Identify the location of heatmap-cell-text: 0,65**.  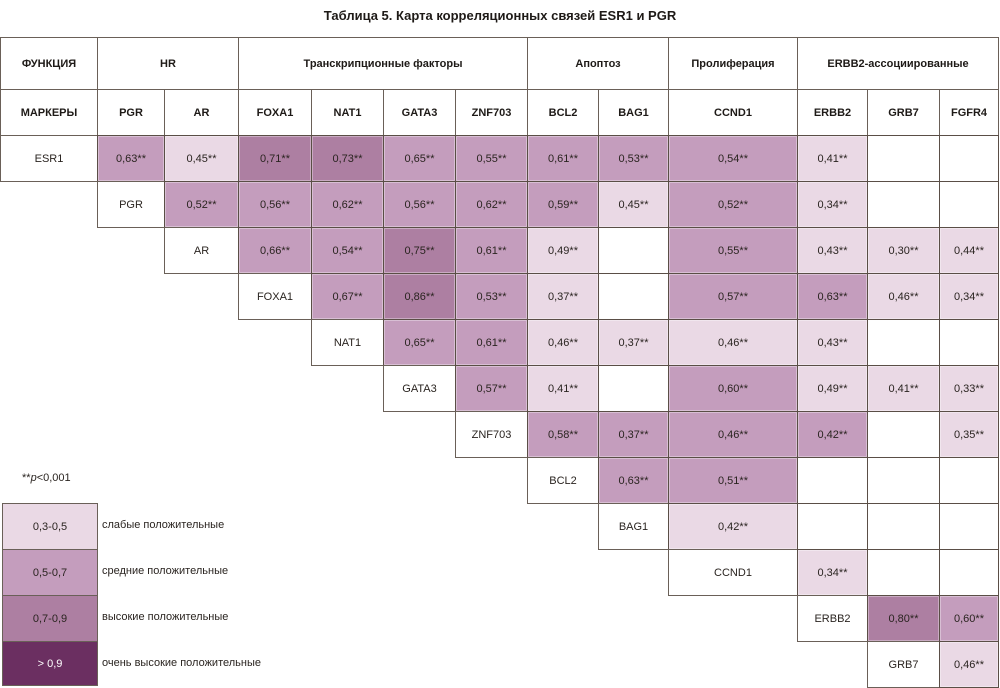
(419, 158).